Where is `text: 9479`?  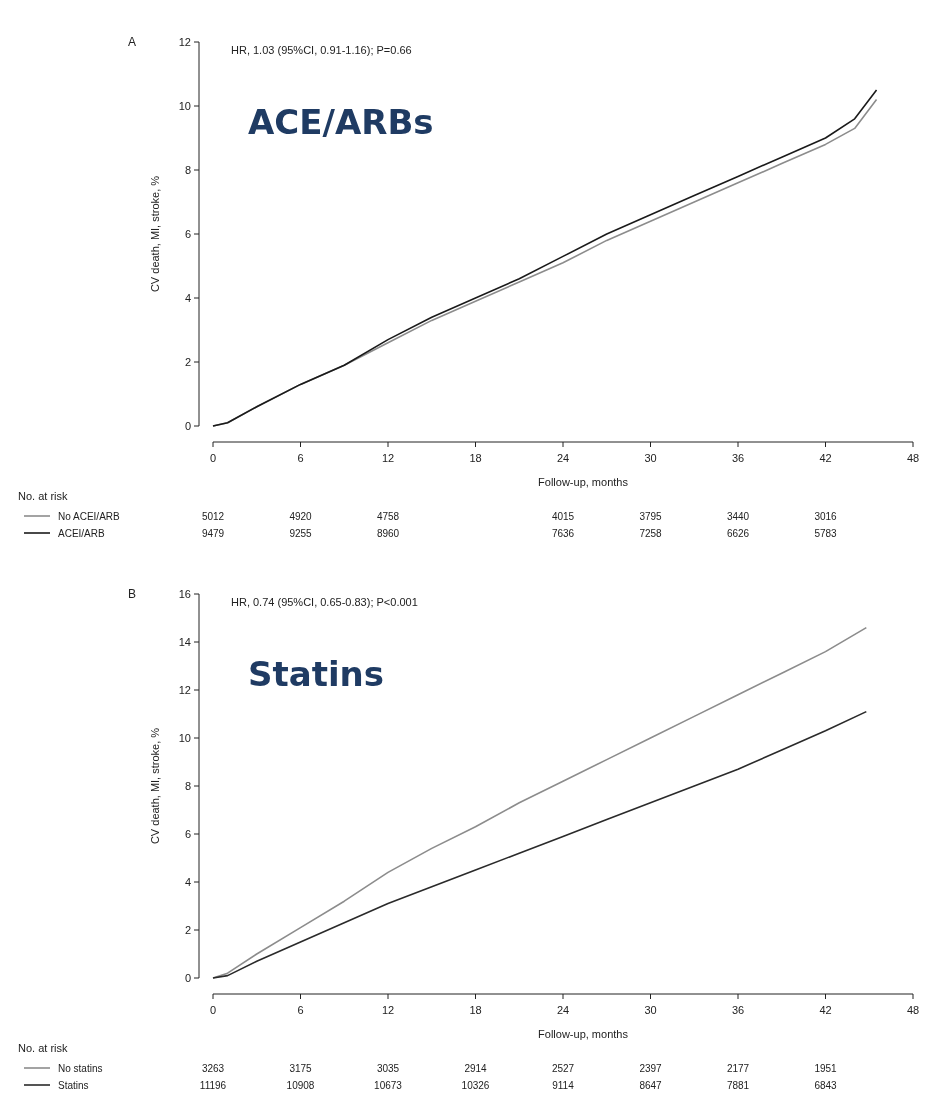 text: 9479 is located at coordinates (213, 533).